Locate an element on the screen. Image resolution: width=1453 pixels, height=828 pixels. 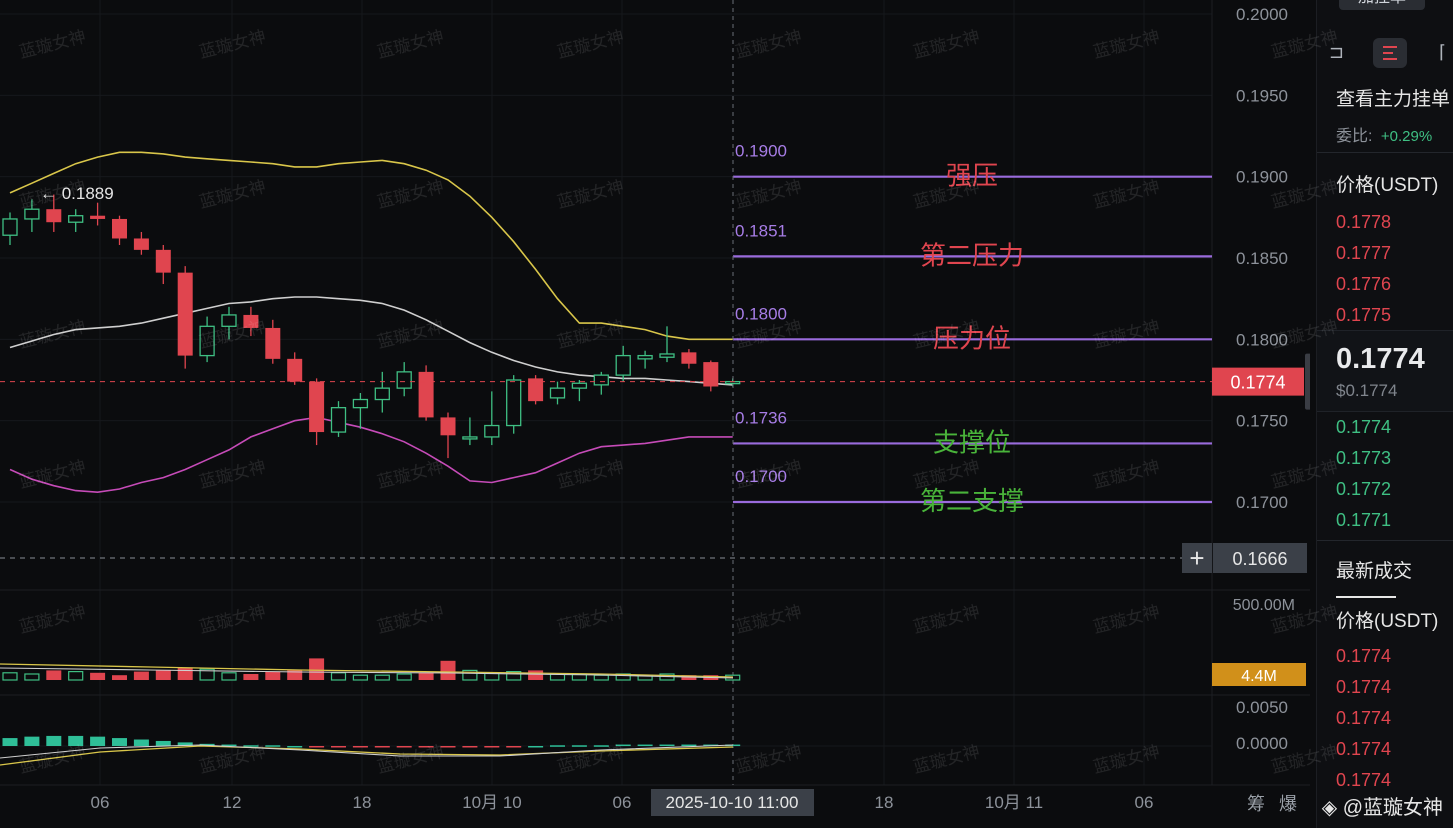
add-order-button: 加挂单 is located at coordinates (1382, 5).